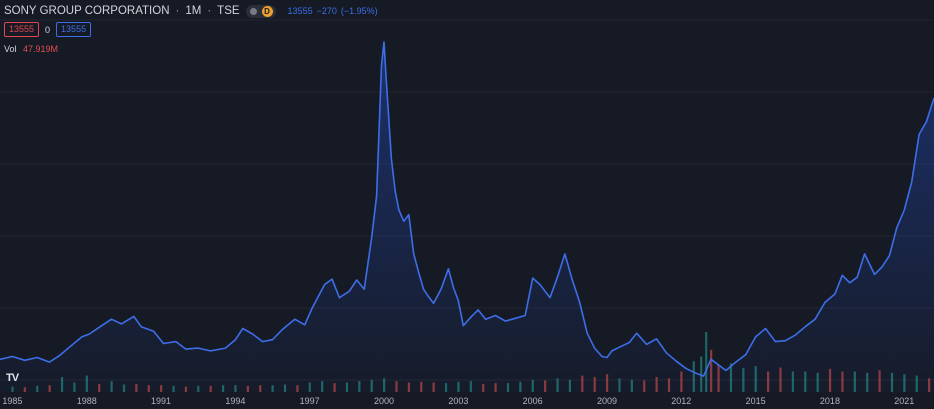  I want to click on symbol-title: SONY GROUP CORPORATION, so click(87, 11).